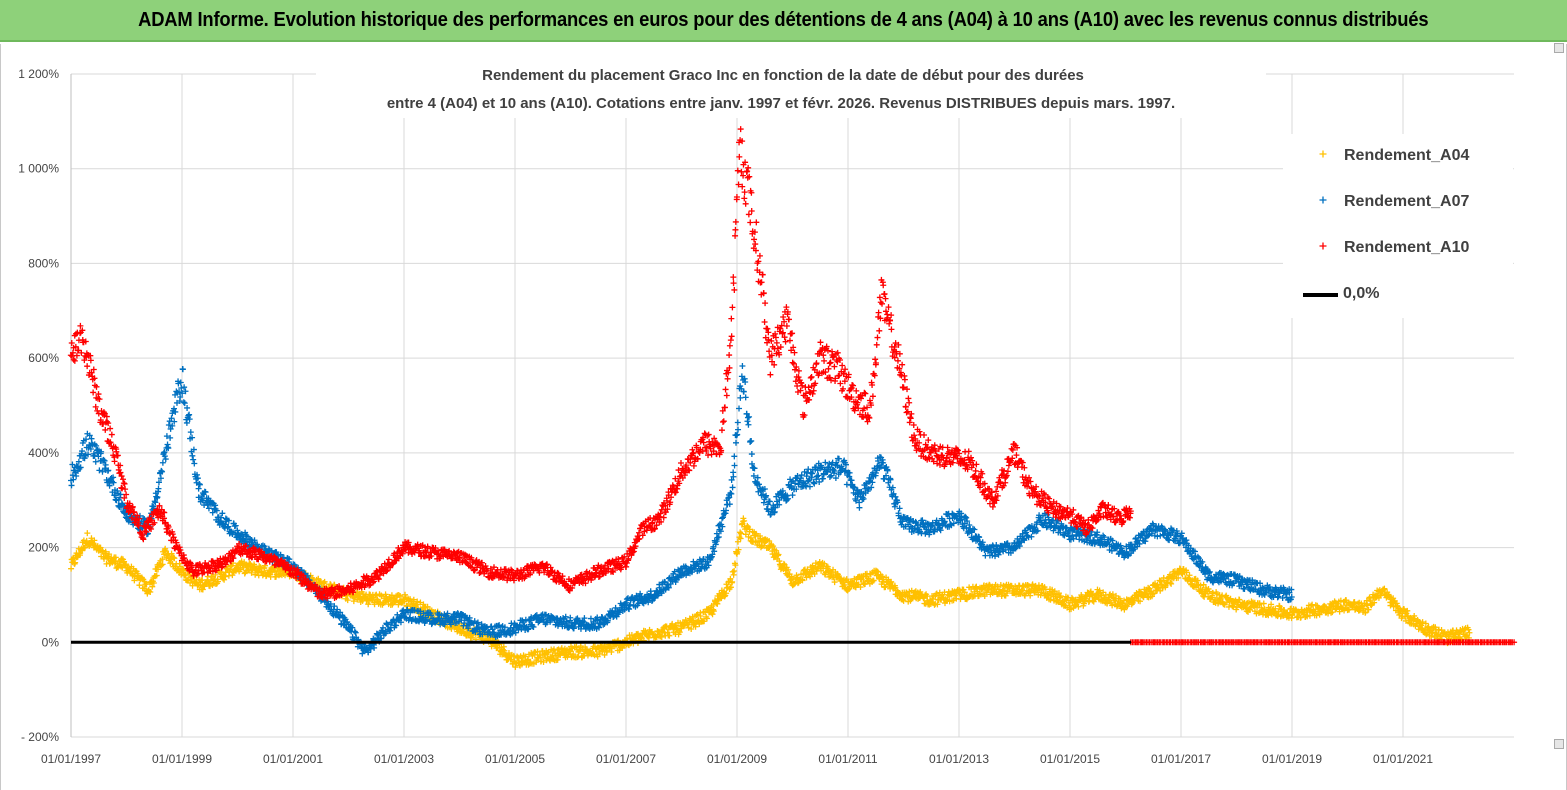 This screenshot has height=790, width=1567. What do you see at coordinates (515, 759) in the screenshot?
I see `x-tick-label: 01/01/2005` at bounding box center [515, 759].